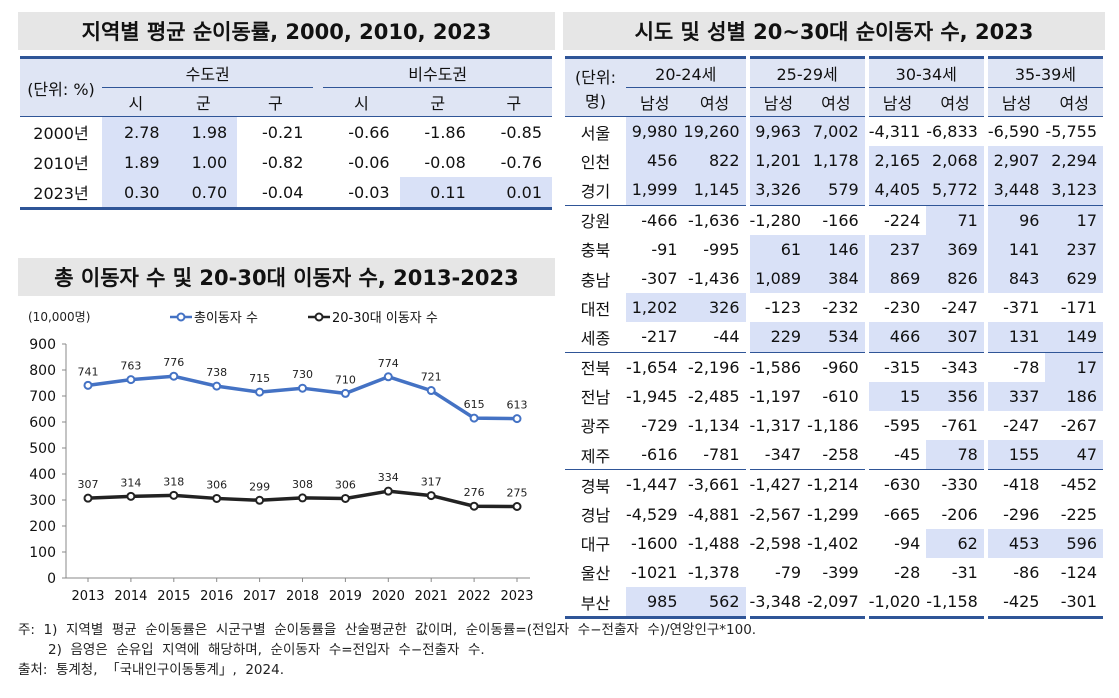 Image resolution: width=1119 pixels, height=698 pixels. What do you see at coordinates (385, 318) in the screenshot?
I see `legend-label: 20-30대 이동자 수` at bounding box center [385, 318].